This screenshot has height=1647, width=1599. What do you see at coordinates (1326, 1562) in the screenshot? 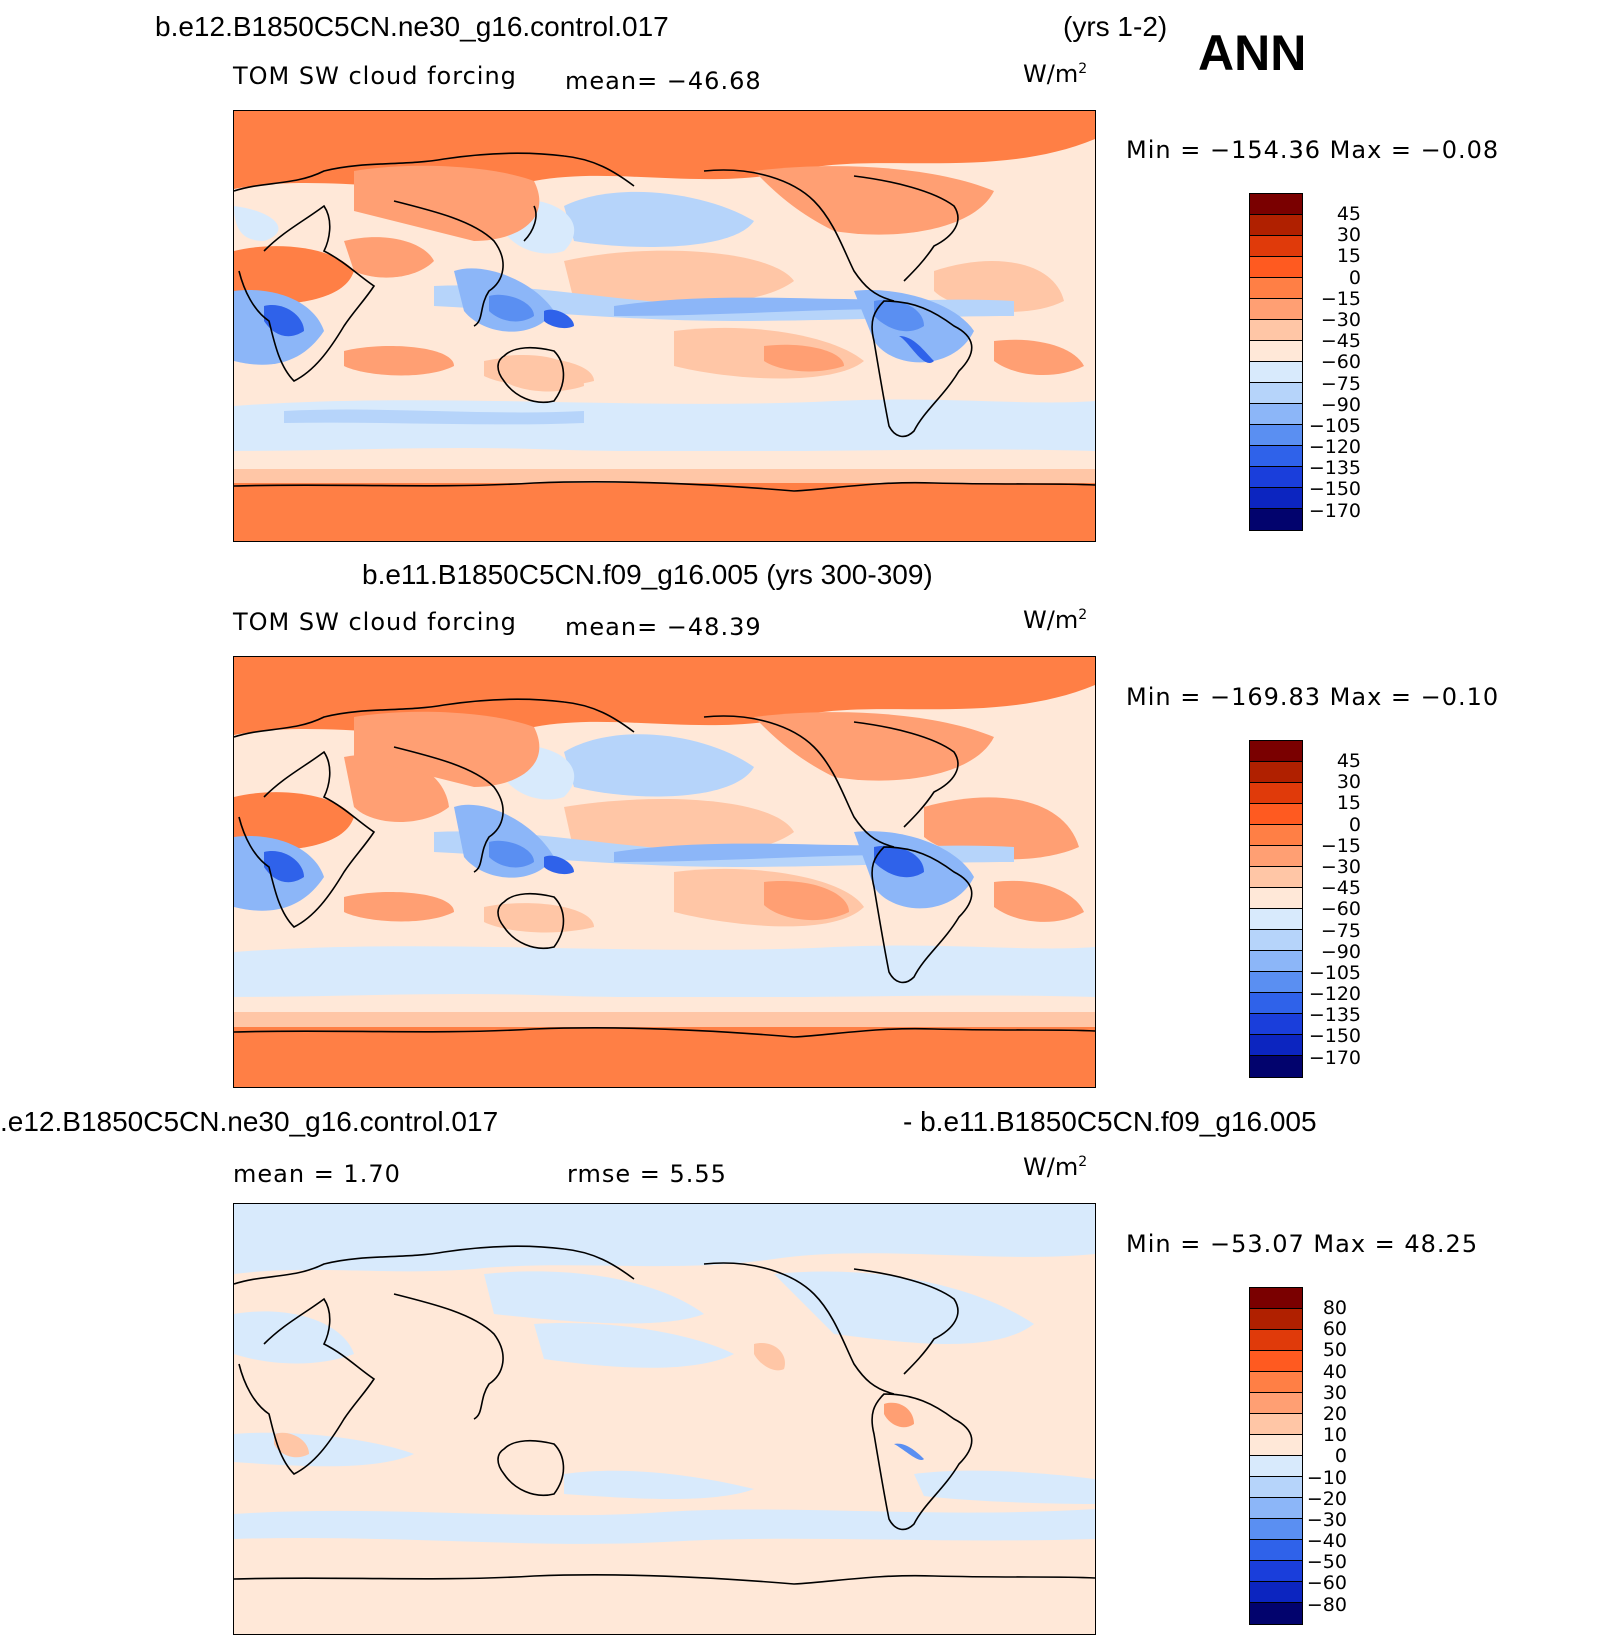
I see `colorbar-label: −50` at bounding box center [1326, 1562].